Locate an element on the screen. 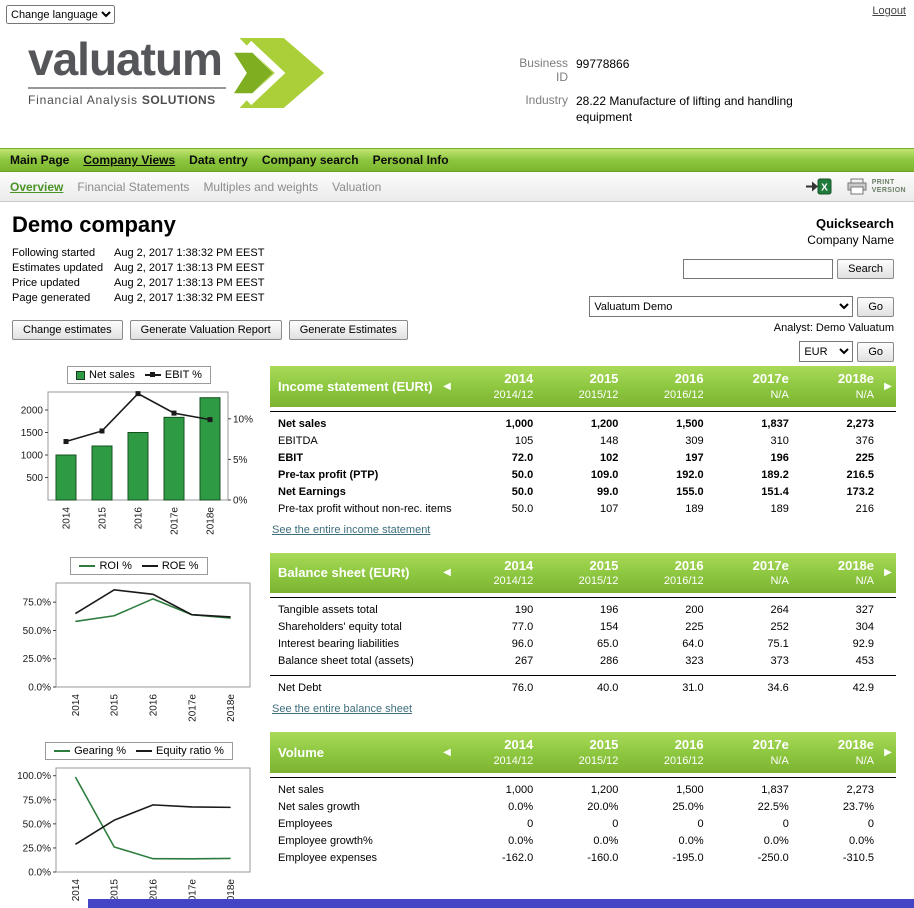  row-value: 216.5 is located at coordinates (860, 474).